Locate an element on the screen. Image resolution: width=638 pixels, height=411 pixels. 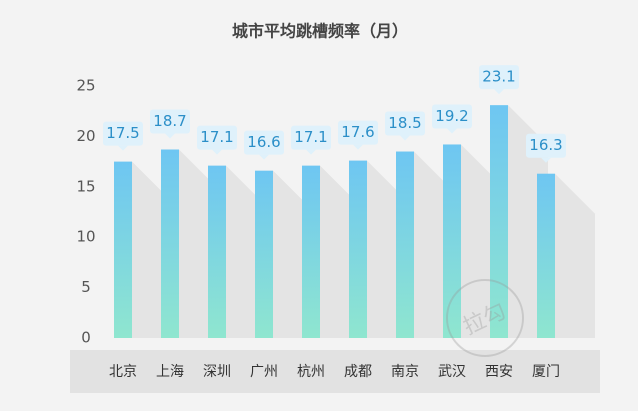
value-label: 16.6 is located at coordinates (263, 142).